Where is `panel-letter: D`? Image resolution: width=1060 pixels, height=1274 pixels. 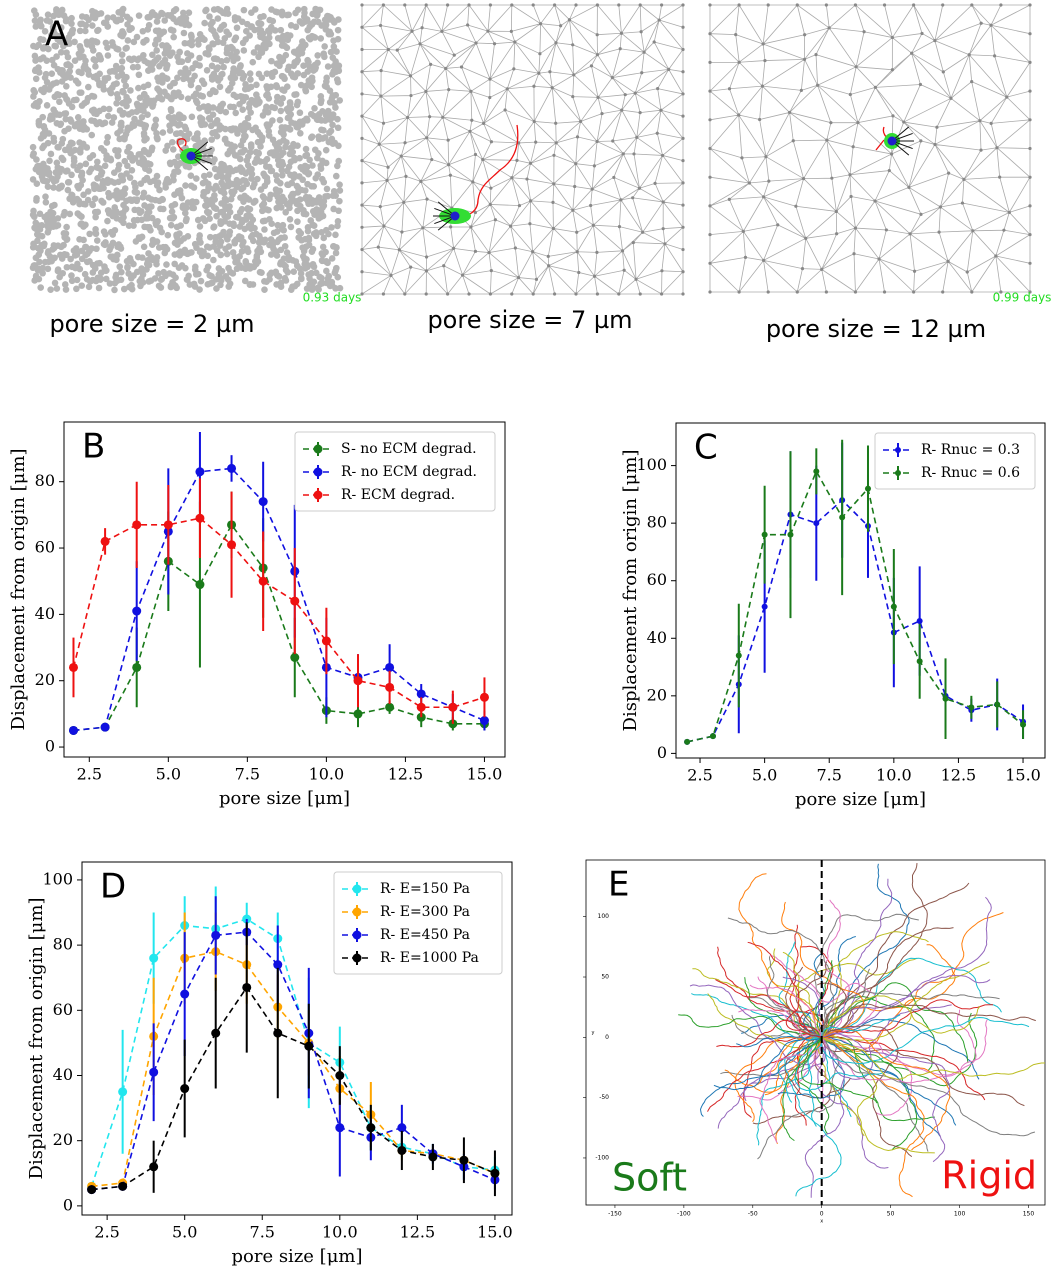
panel-letter: D is located at coordinates (113, 887).